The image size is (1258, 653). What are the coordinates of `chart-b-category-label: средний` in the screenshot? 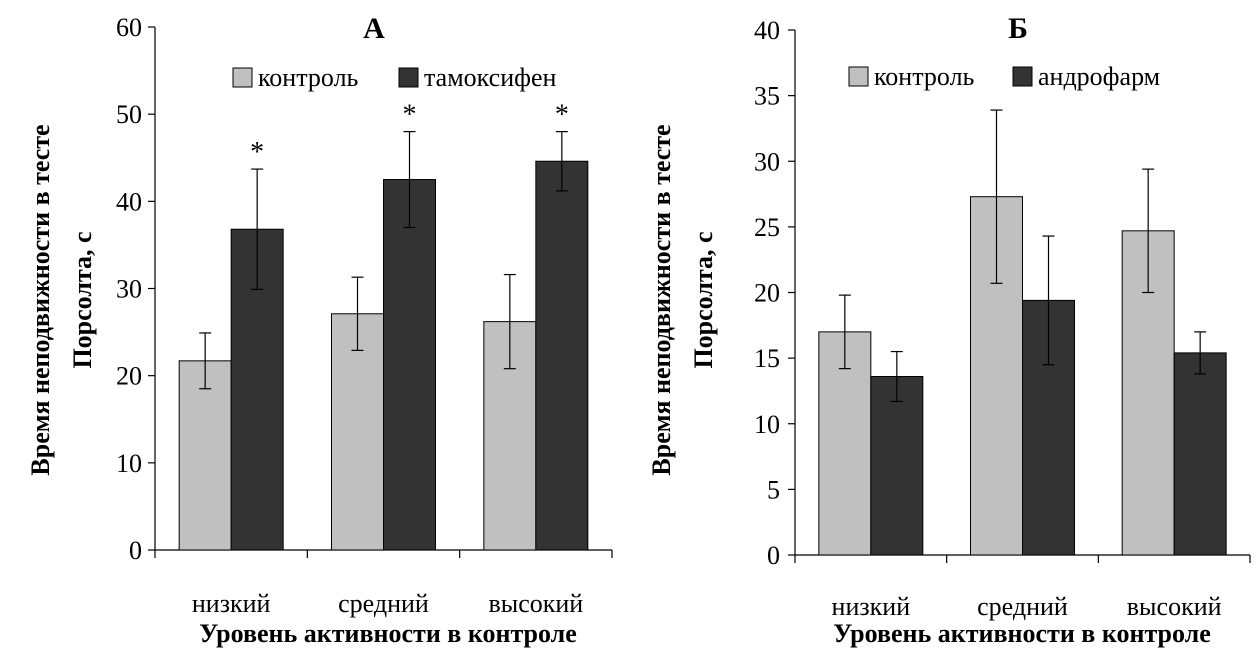 It's located at (1022, 606).